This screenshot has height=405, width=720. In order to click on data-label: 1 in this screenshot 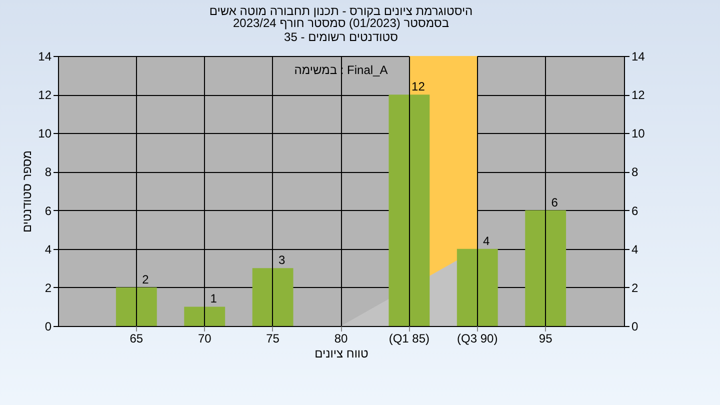, I will do `click(214, 299)`.